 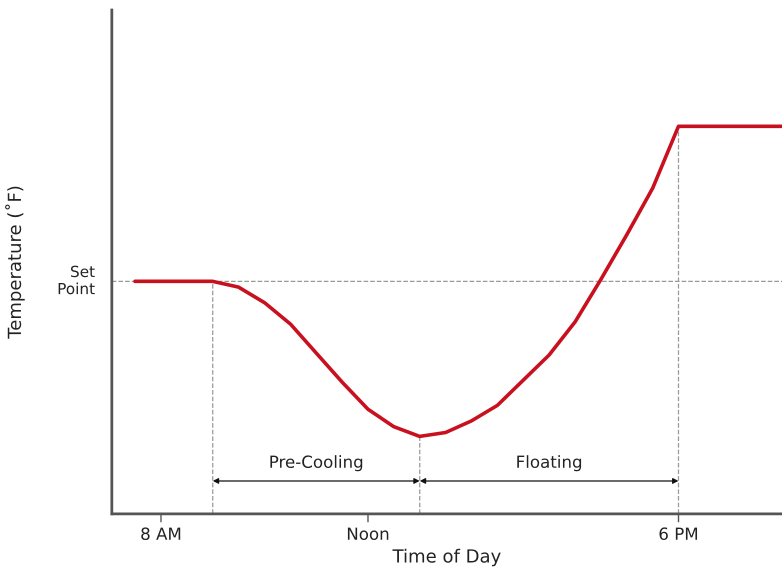 What do you see at coordinates (368, 534) in the screenshot?
I see `x-tick-label: Noon` at bounding box center [368, 534].